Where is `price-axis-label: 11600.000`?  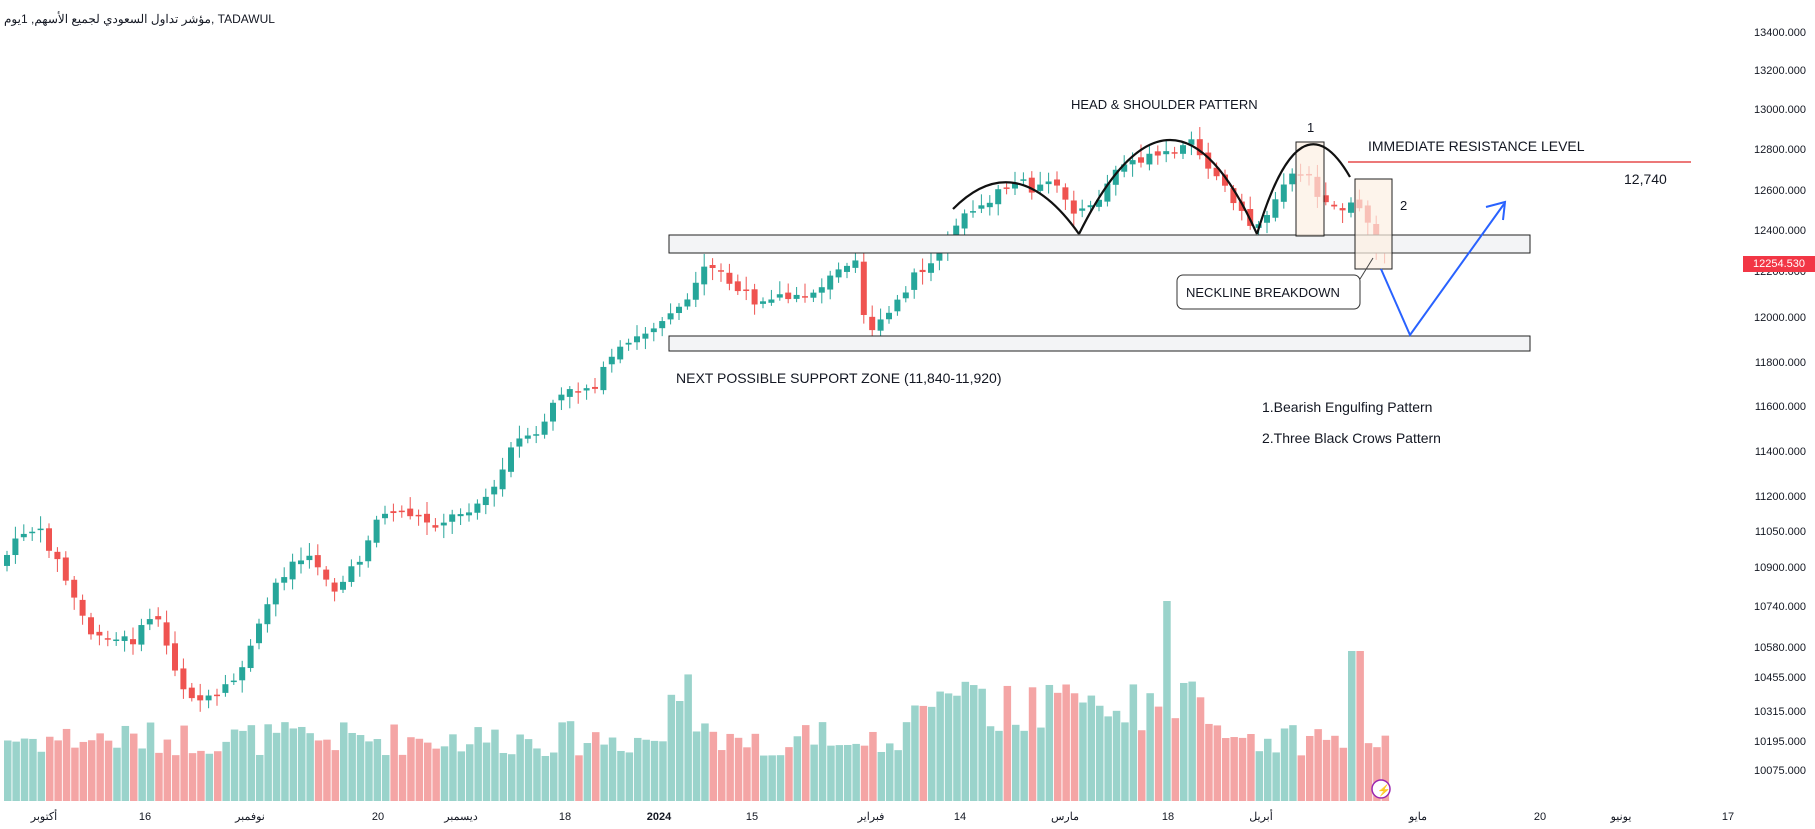
price-axis-label: 11600.000 is located at coordinates (1780, 407).